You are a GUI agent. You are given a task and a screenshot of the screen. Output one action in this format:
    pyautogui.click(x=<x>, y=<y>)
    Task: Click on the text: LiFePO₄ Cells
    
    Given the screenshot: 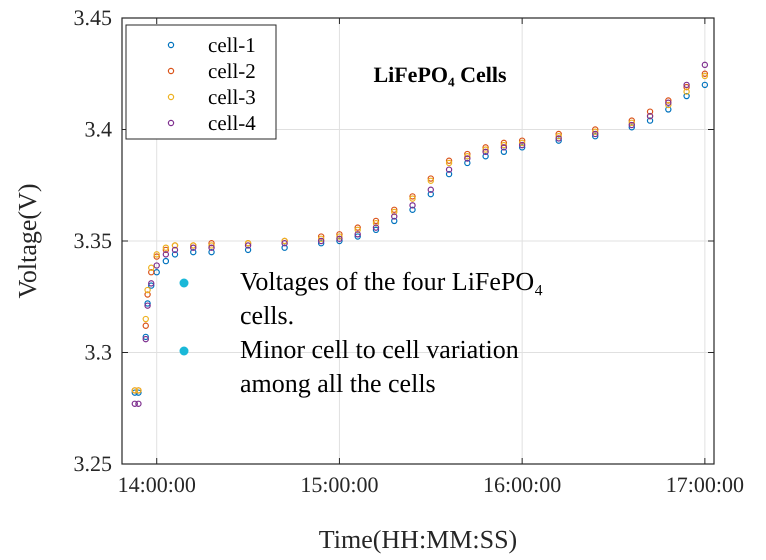 What is the action you would take?
    pyautogui.click(x=440, y=74)
    